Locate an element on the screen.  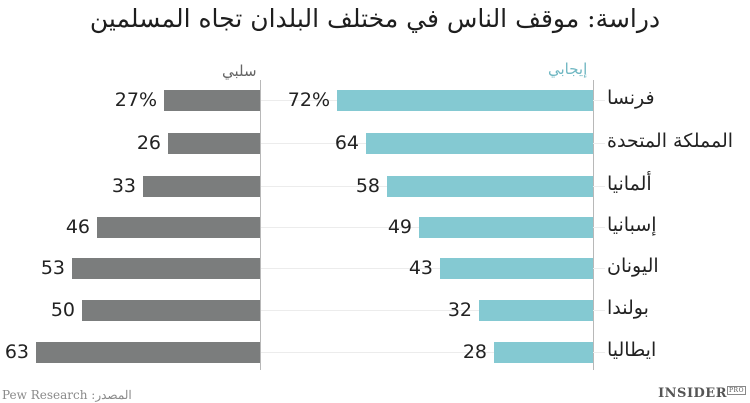
positive-value-label: 58 is located at coordinates (367, 186).